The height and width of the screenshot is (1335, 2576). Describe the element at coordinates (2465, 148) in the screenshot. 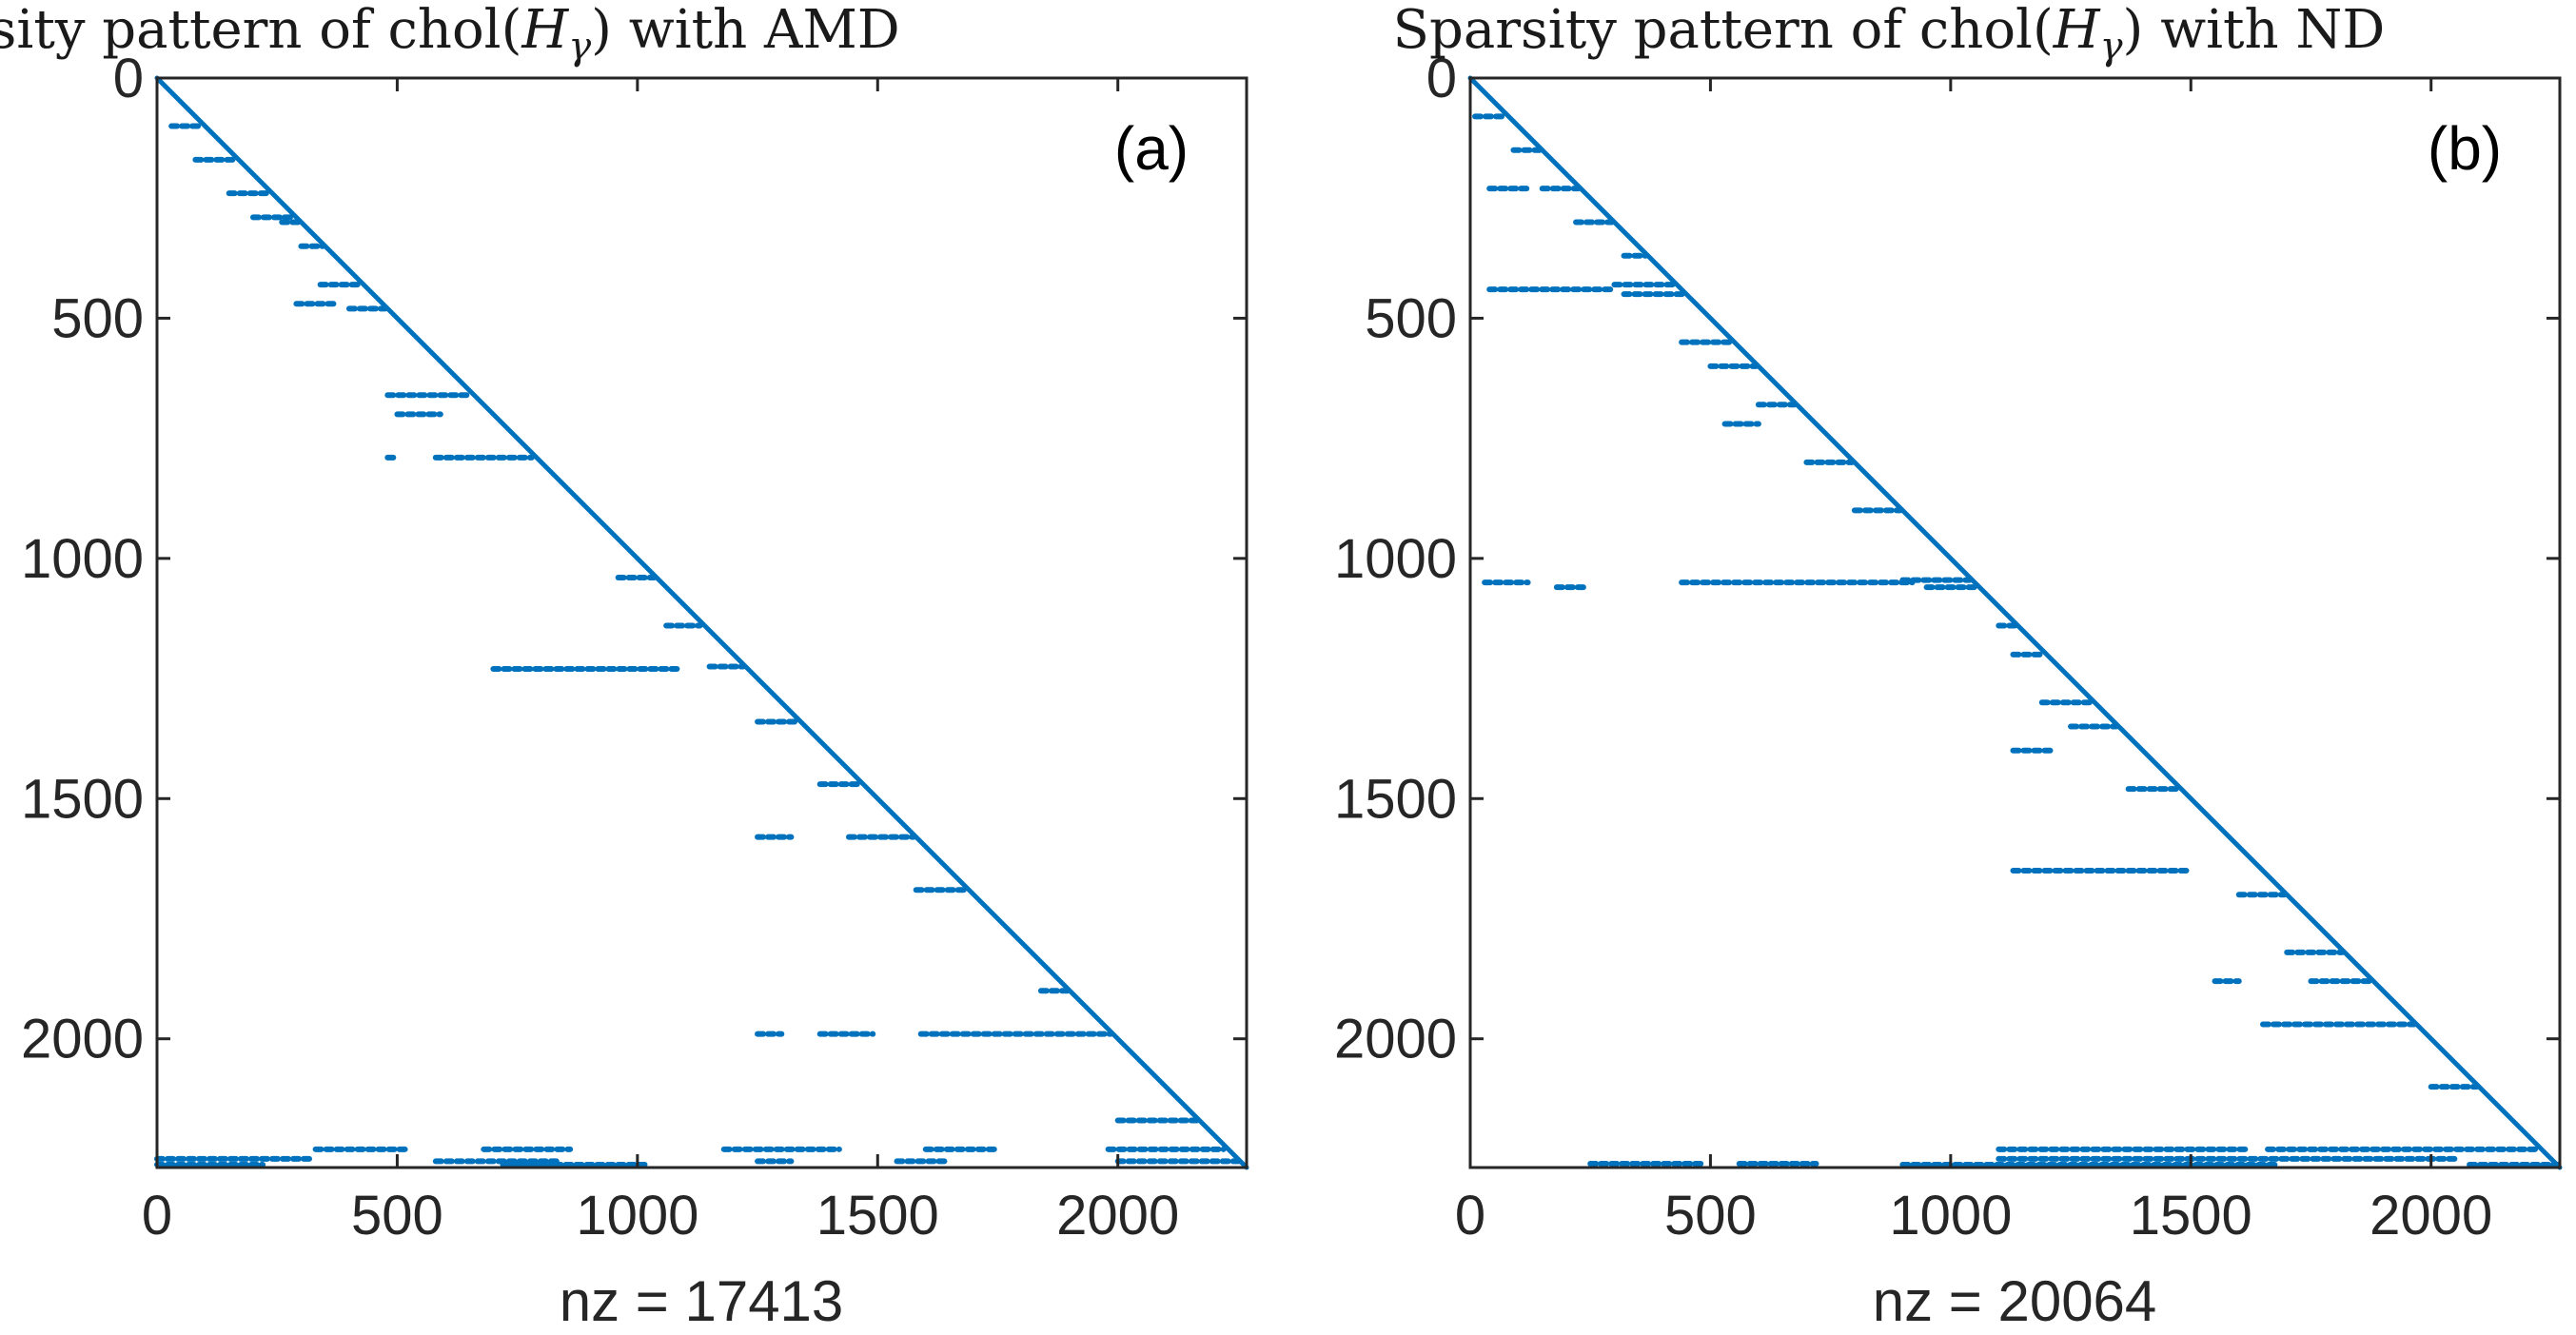

I see `panel-label: (b)` at that location.